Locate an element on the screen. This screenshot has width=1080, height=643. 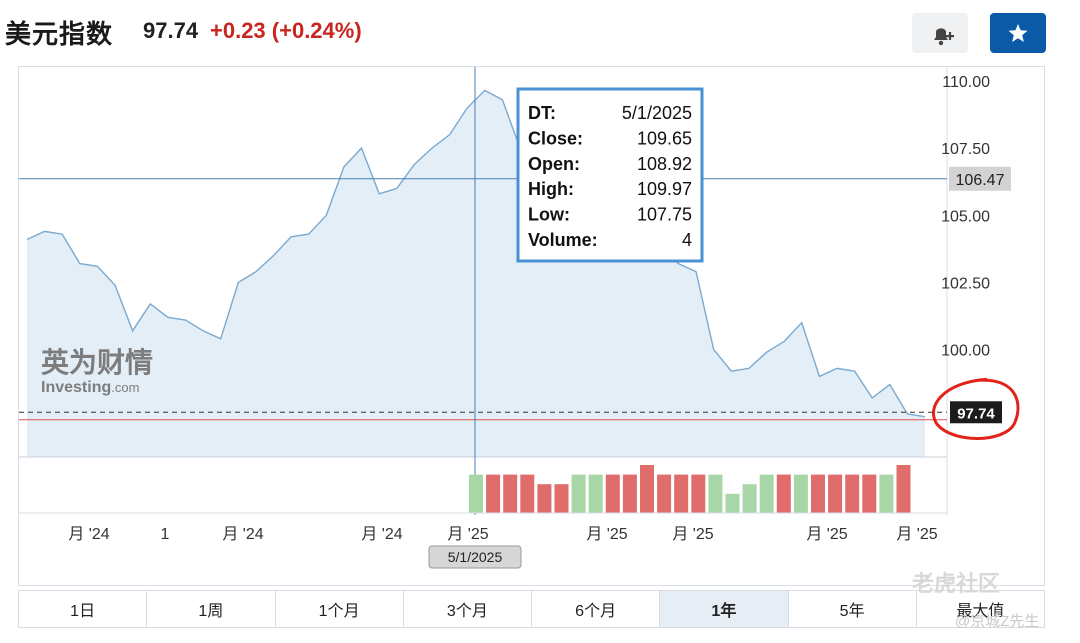
range-tab: 1个月 is located at coordinates (340, 609).